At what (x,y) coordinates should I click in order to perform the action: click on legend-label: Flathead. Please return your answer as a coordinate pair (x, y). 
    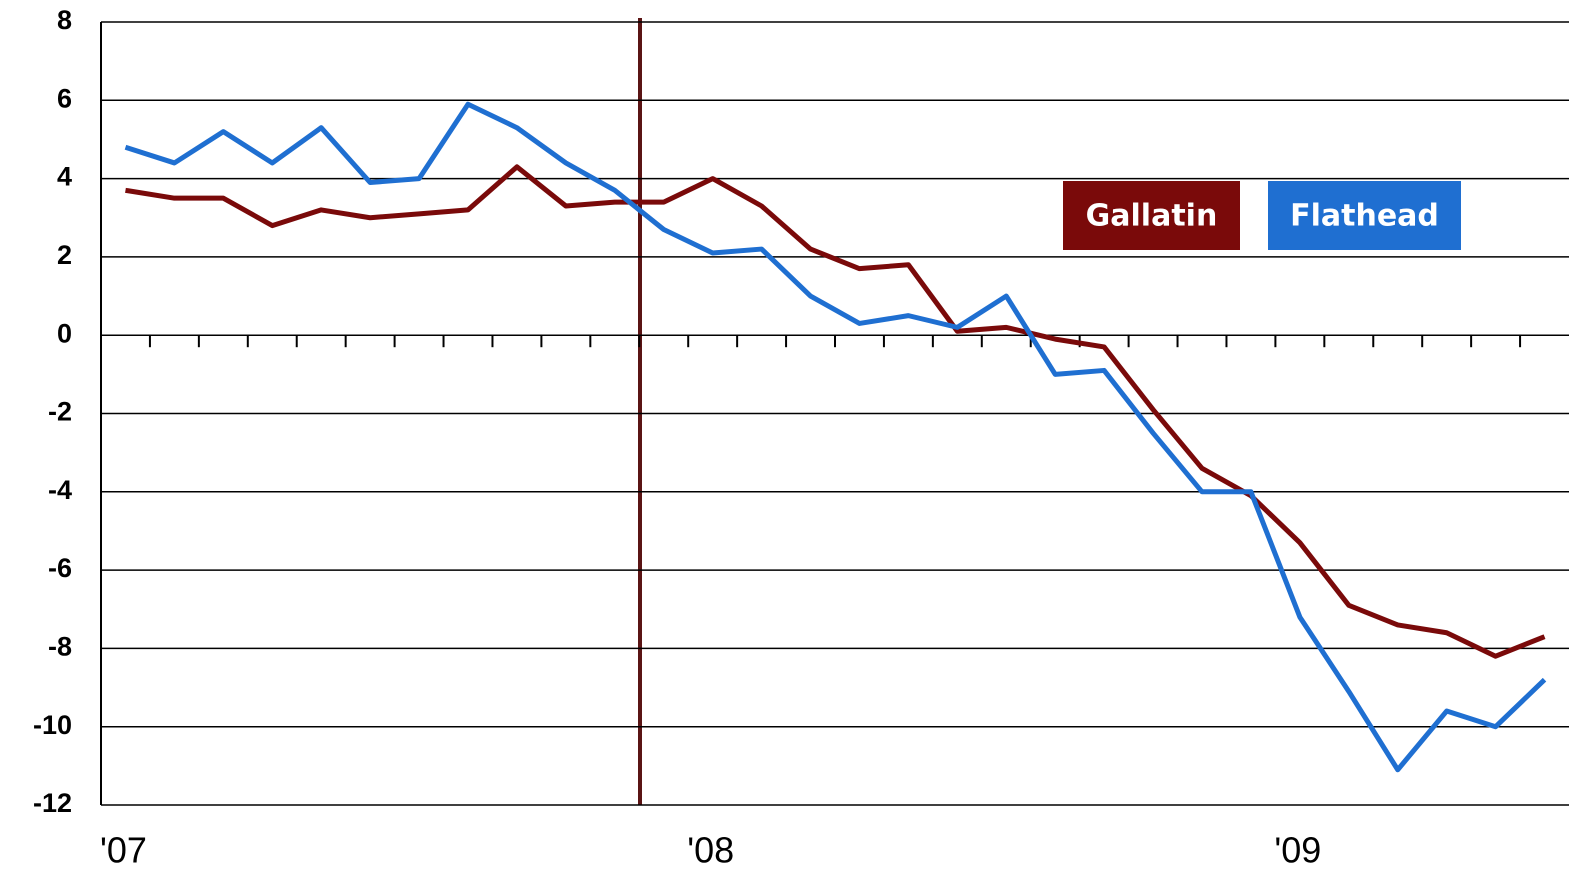
    Looking at the image, I should click on (1364, 216).